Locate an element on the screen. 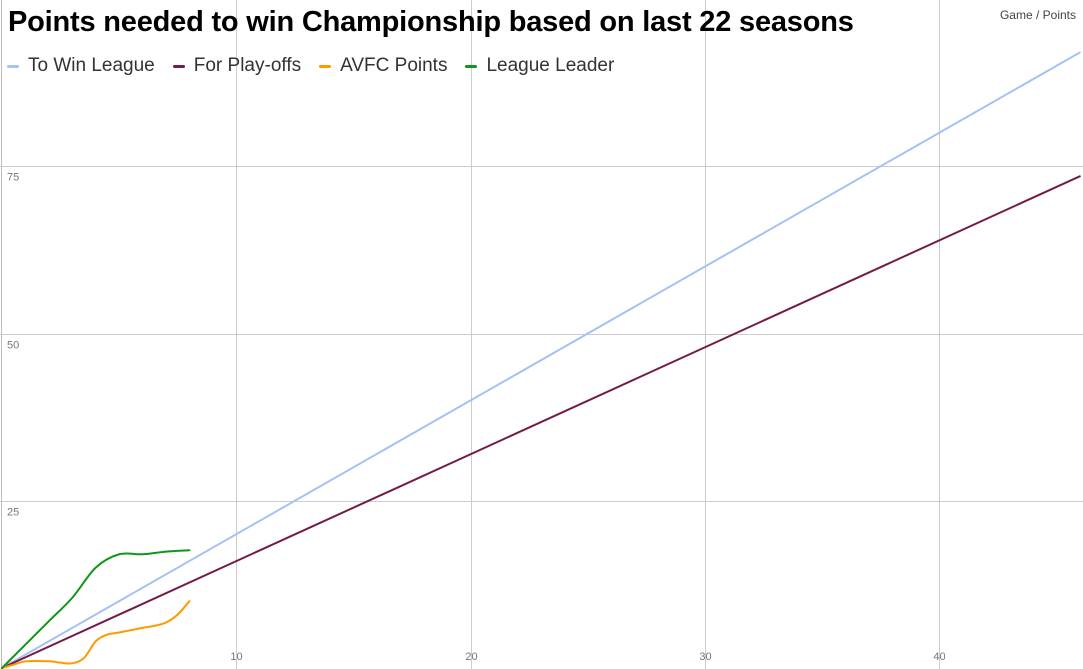 This screenshot has height=669, width=1083. legend-swatch-avfc-points is located at coordinates (325, 66).